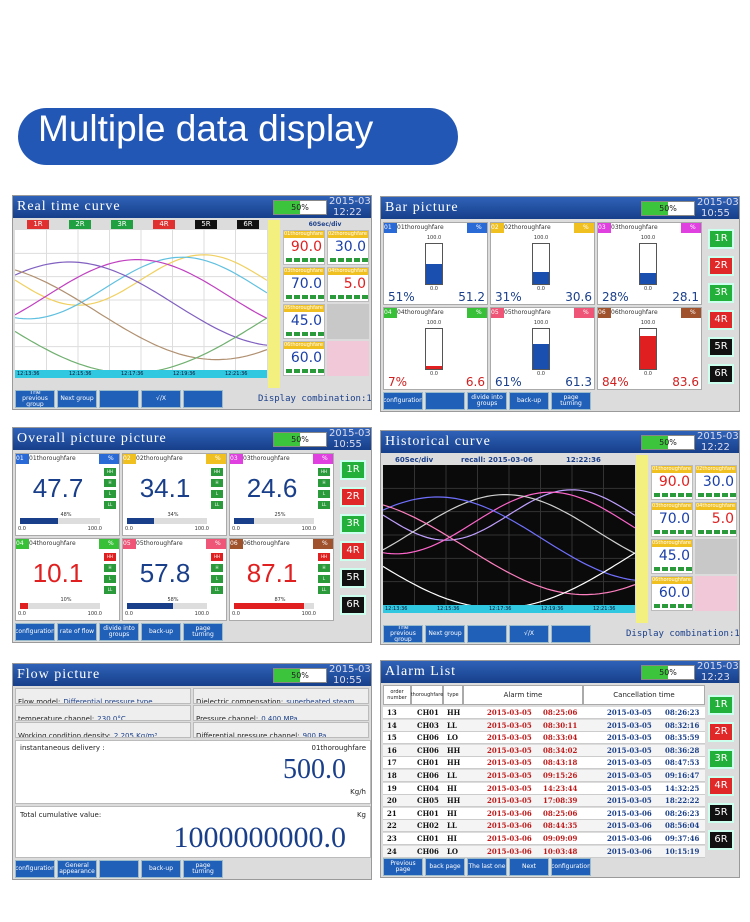 Image resolution: width=750 pixels, height=922 pixels. What do you see at coordinates (497, 460) in the screenshot?
I see `recall: recall: 2015-03-06` at bounding box center [497, 460].